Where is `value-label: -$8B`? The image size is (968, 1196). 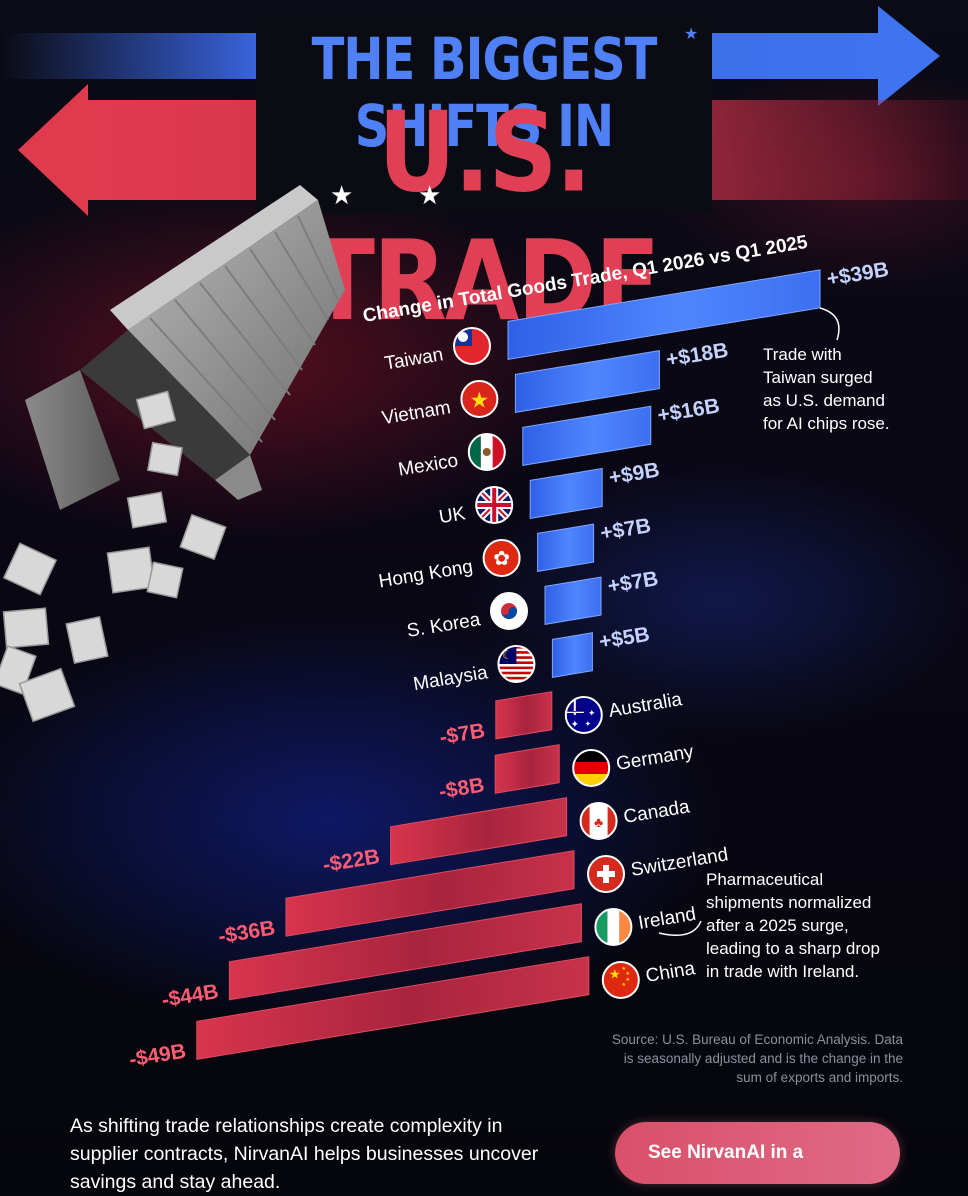 value-label: -$8B is located at coordinates (461, 788).